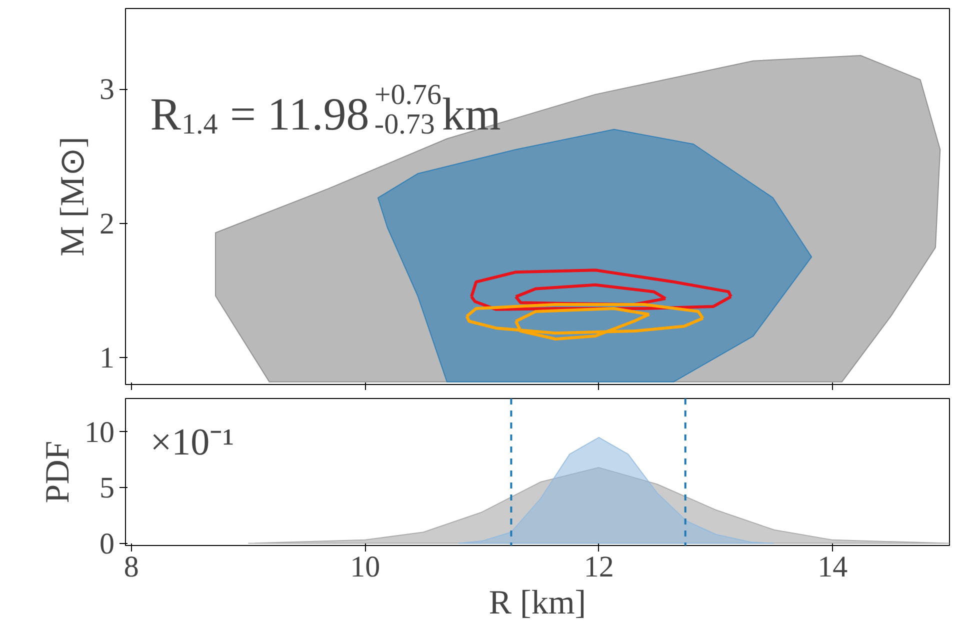  Describe the element at coordinates (107, 488) in the screenshot. I see `y-tick-label: 5` at that location.